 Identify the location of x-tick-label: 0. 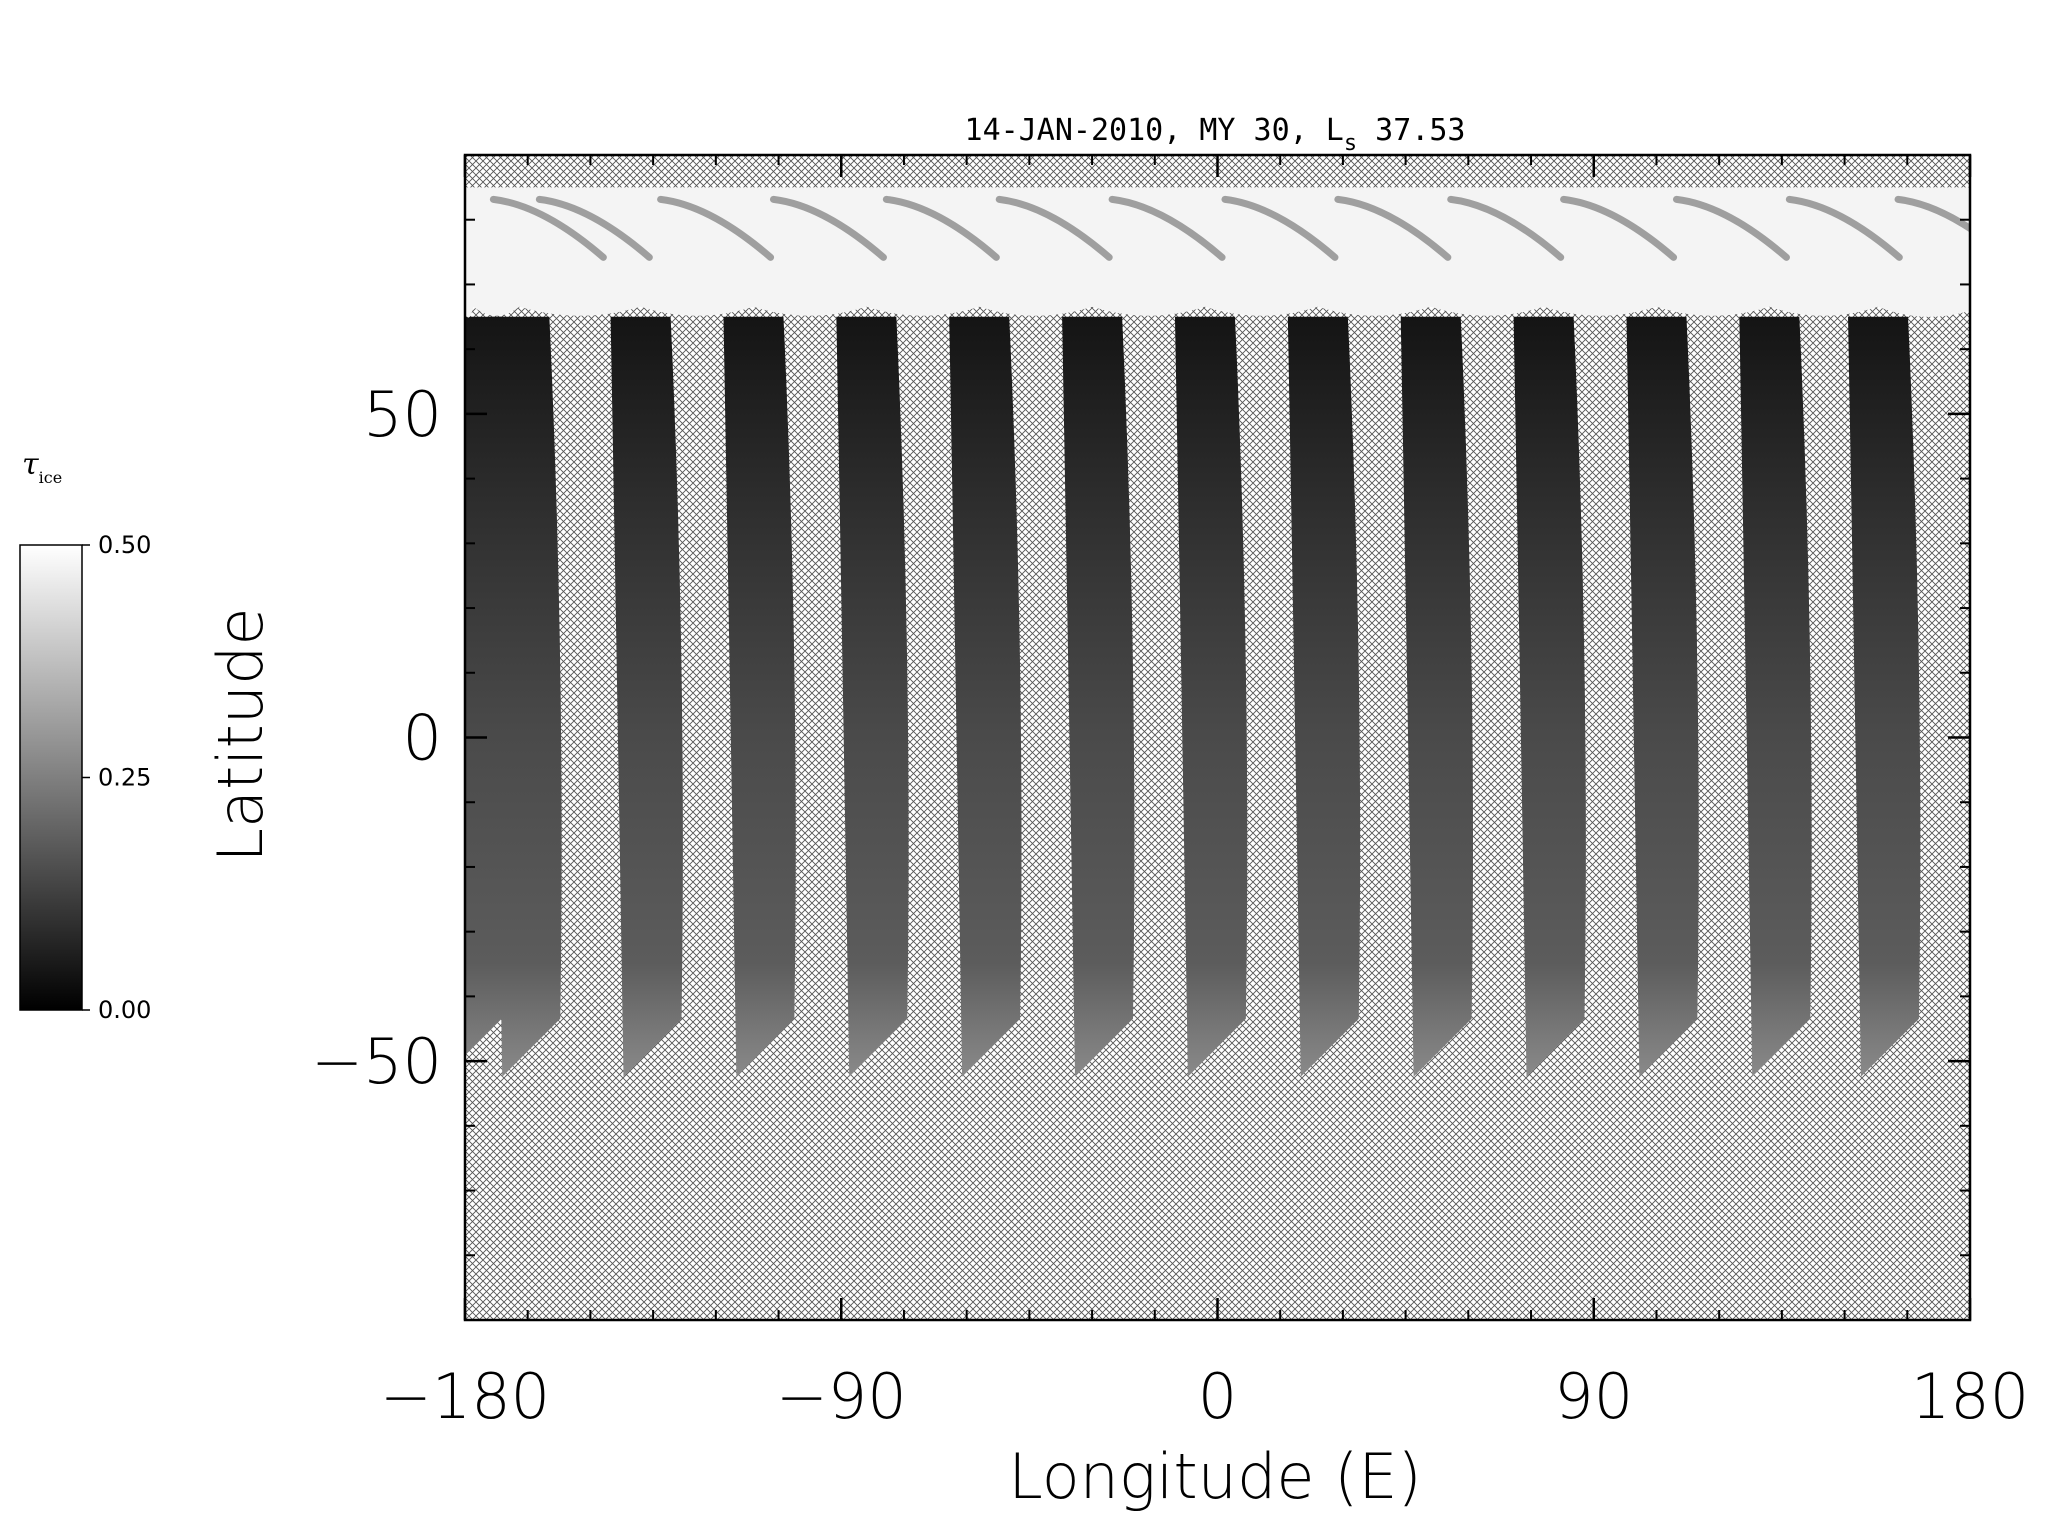
(1217, 1396).